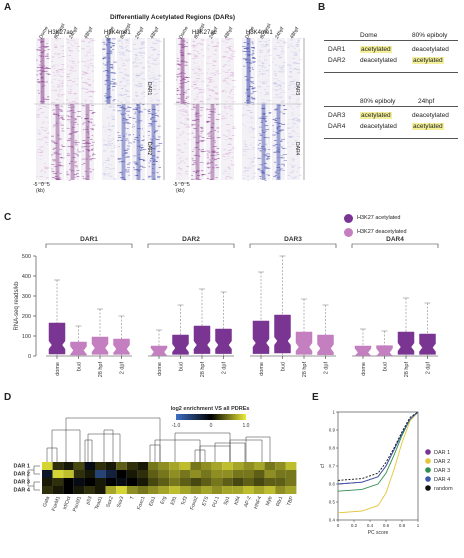 The image size is (464, 558). I want to click on y-tick-label: 0.5, so click(332, 502).